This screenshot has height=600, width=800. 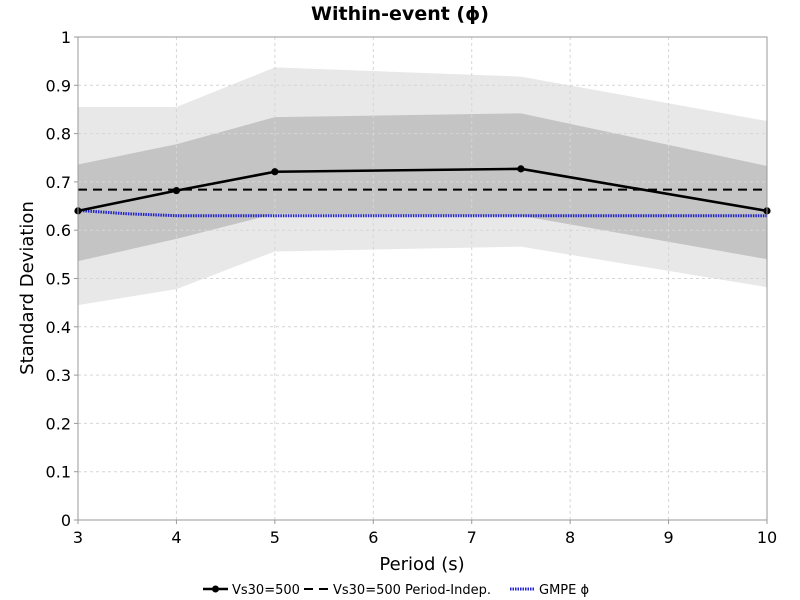 What do you see at coordinates (58, 375) in the screenshot?
I see `y-tick-label-3: 0.3` at bounding box center [58, 375].